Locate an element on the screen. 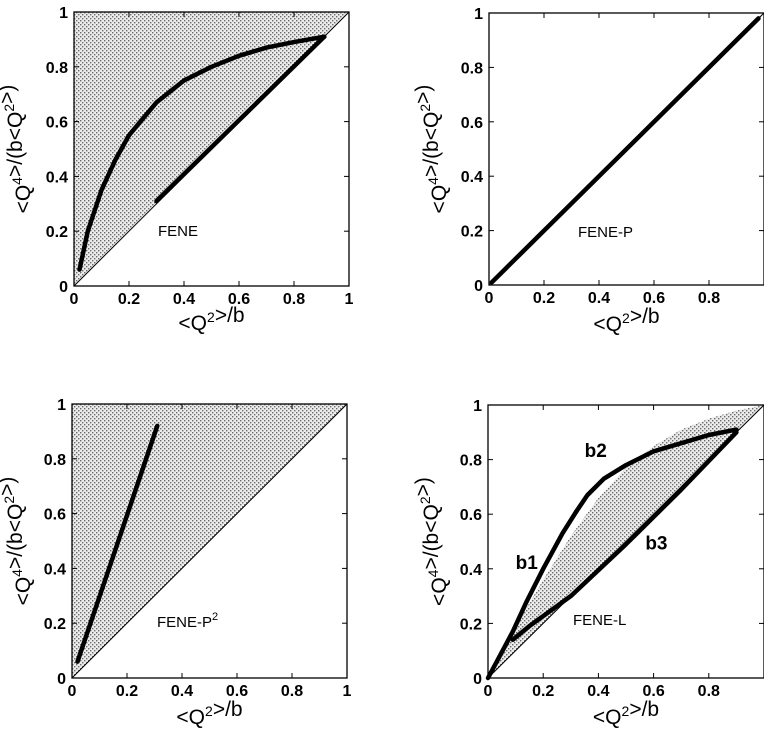  panel-label: FENE-P2 is located at coordinates (187, 621).